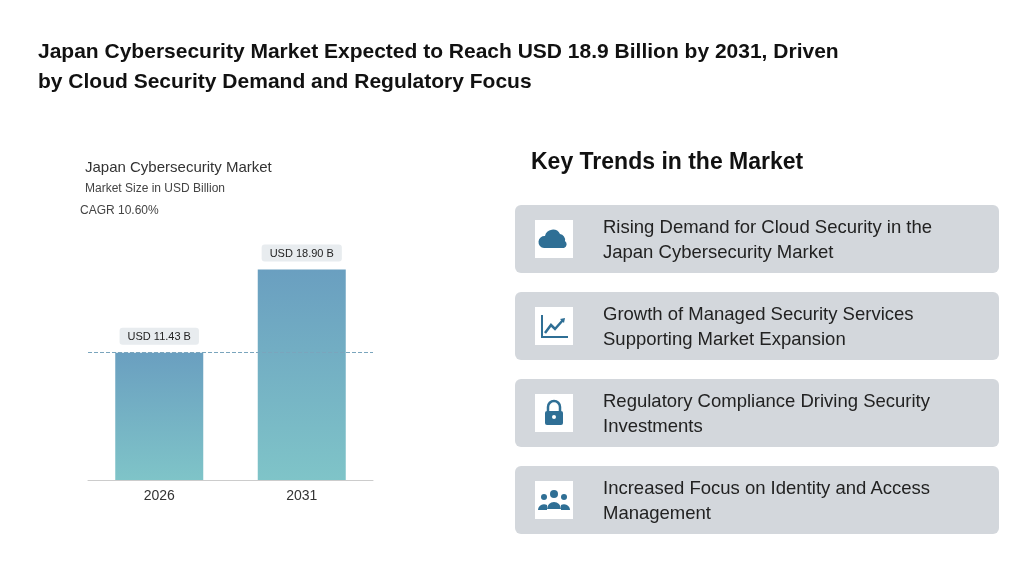 Image resolution: width=1019 pixels, height=583 pixels. Describe the element at coordinates (179, 166) in the screenshot. I see `chart-title: Japan Cybersecurity Market` at that location.